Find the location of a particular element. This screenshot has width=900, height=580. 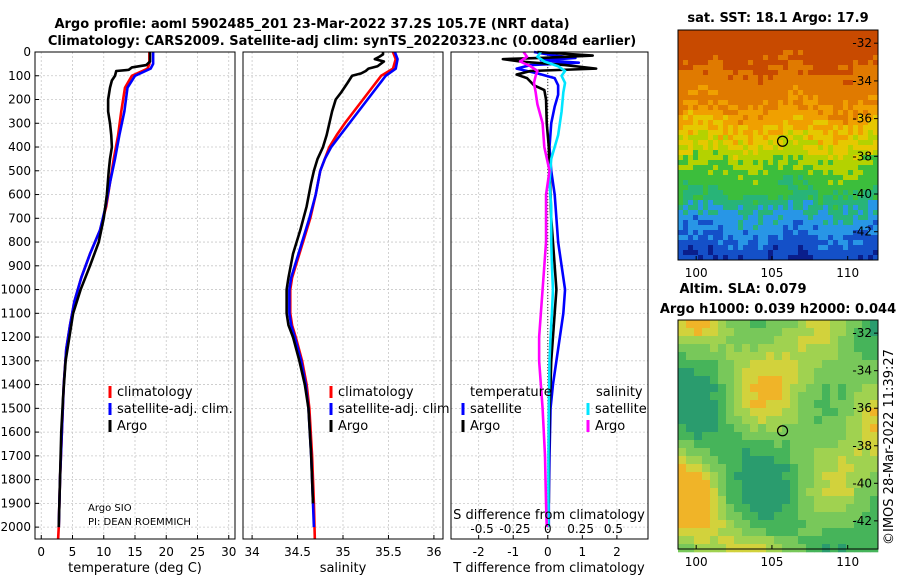

float-info-line2: PI: DEAN ROEMMICH is located at coordinates (139, 522).